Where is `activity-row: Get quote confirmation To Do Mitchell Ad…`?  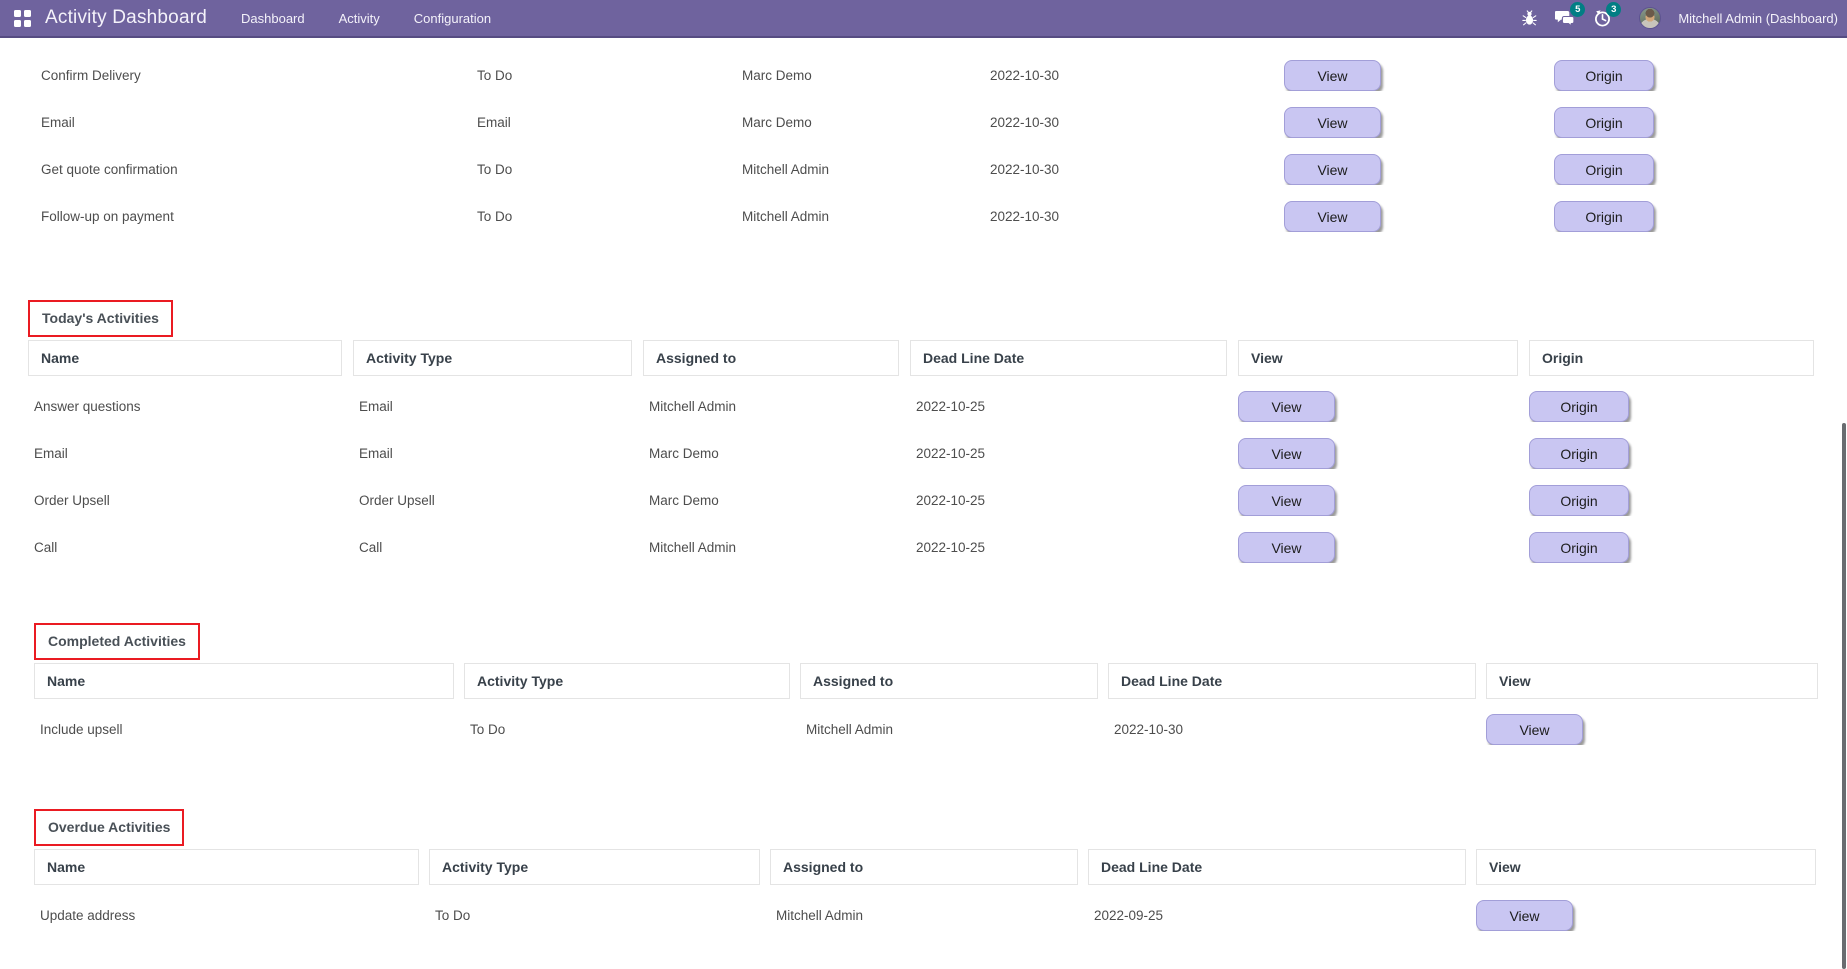 activity-row: Get quote confirmation To Do Mitchell Ad… is located at coordinates (929, 169).